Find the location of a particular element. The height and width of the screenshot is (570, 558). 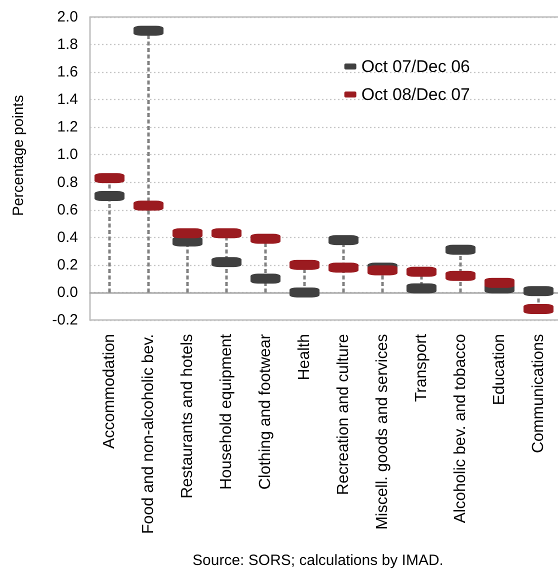

x-tick-label: Clothing and footwear is located at coordinates (265, 411).